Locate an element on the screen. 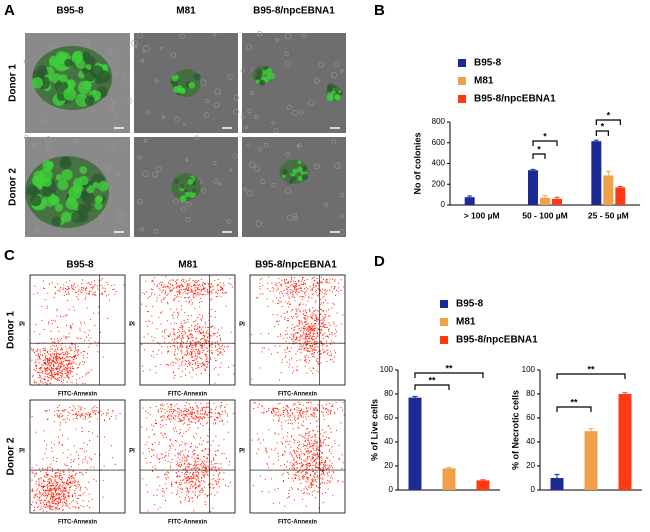  cell is located at coordinates (331, 87).